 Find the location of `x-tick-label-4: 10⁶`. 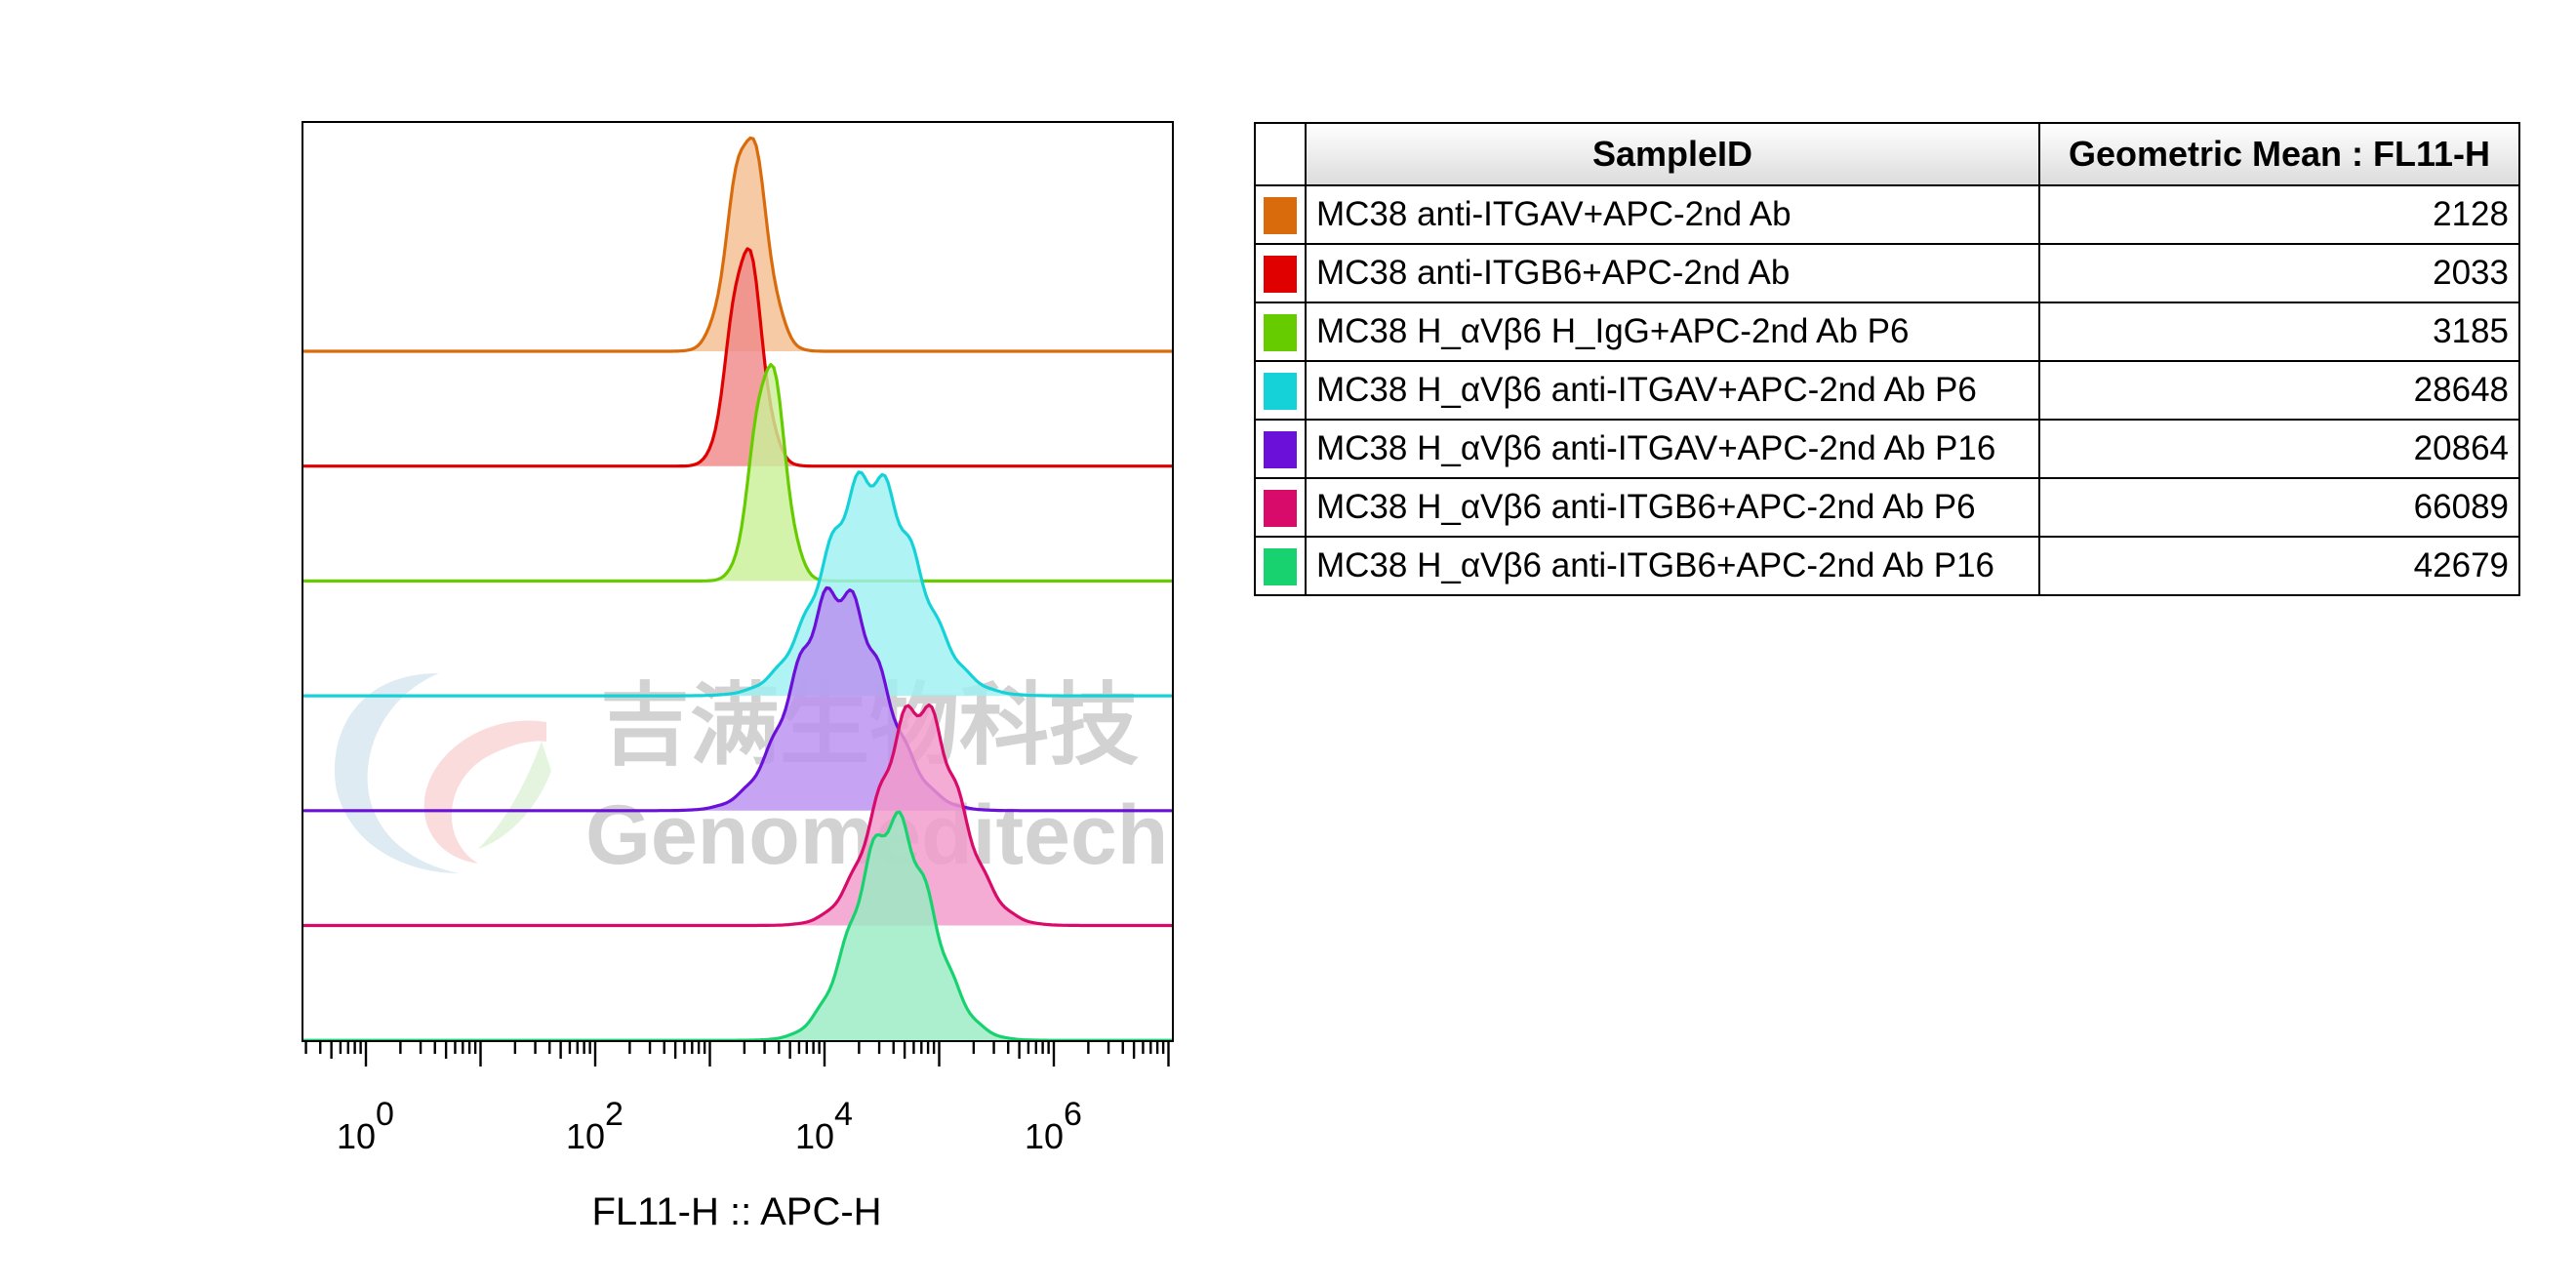

x-tick-label-4: 10⁶ is located at coordinates (1053, 1126).